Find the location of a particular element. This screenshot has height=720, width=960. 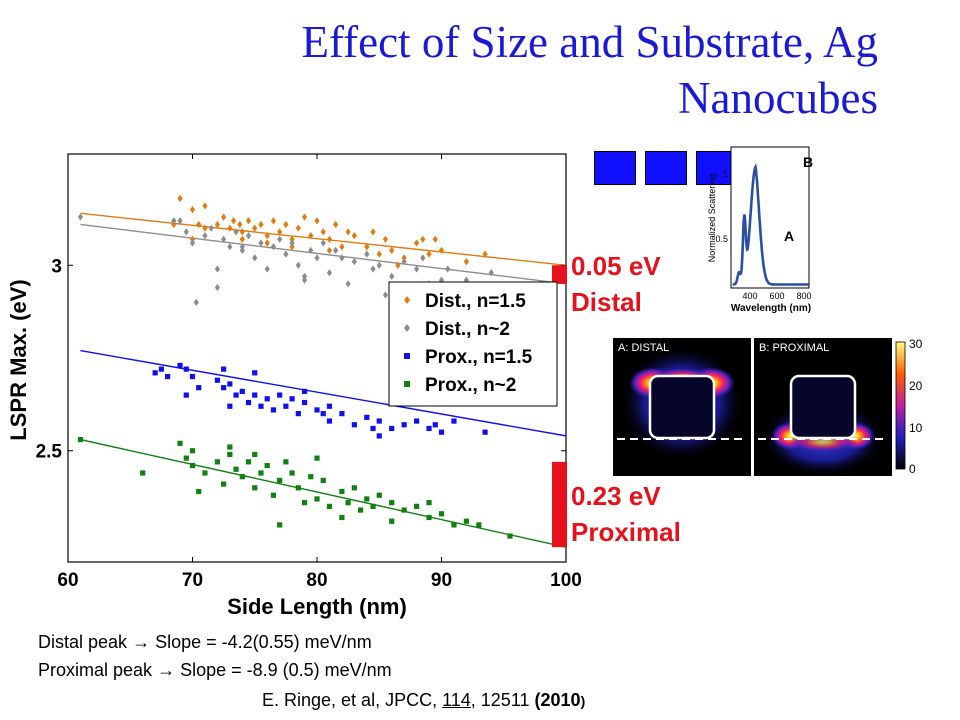

proximal-note-prefix: Proximal peak is located at coordinates (95, 670).